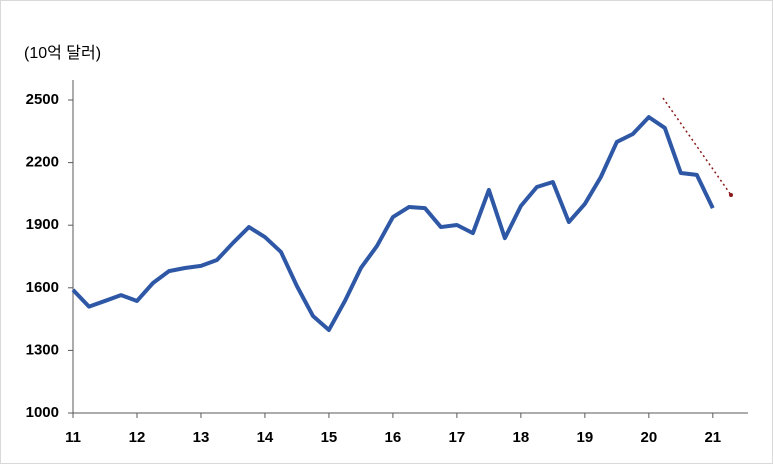  I want to click on trend-end, so click(731, 195).